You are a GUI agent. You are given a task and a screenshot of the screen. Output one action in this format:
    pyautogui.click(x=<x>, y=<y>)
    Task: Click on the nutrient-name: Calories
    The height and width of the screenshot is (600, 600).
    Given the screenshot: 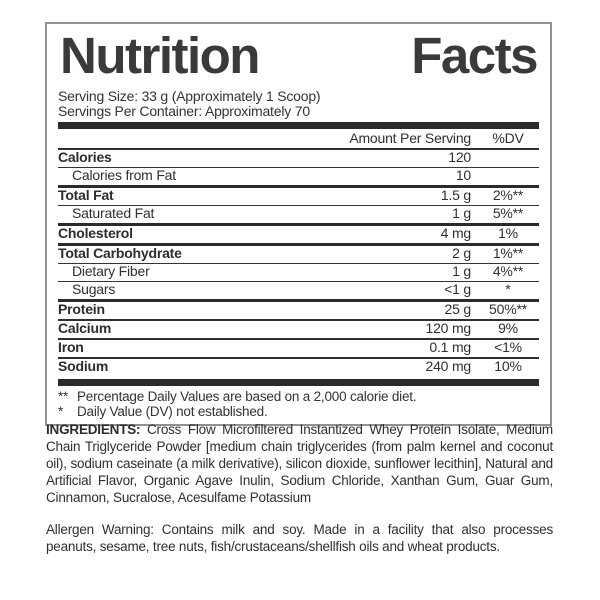 What is the action you would take?
    pyautogui.click(x=85, y=157)
    